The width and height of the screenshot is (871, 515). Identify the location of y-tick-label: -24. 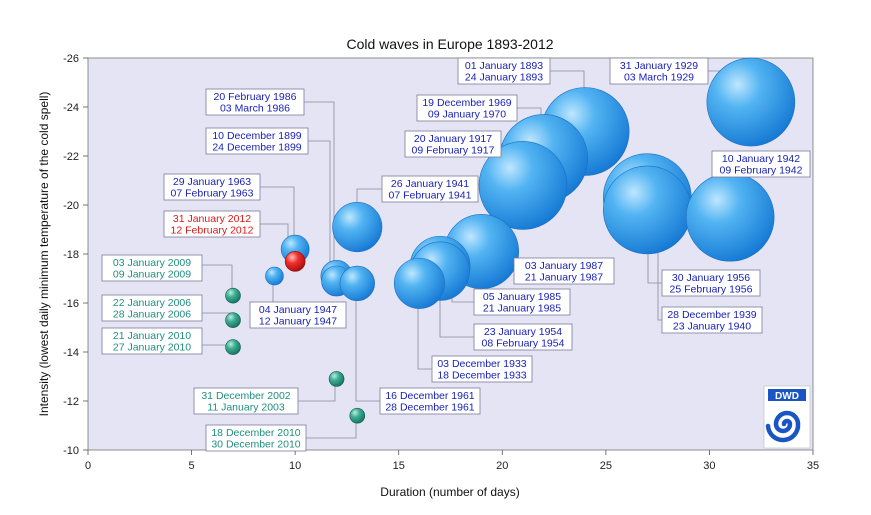
(71, 108).